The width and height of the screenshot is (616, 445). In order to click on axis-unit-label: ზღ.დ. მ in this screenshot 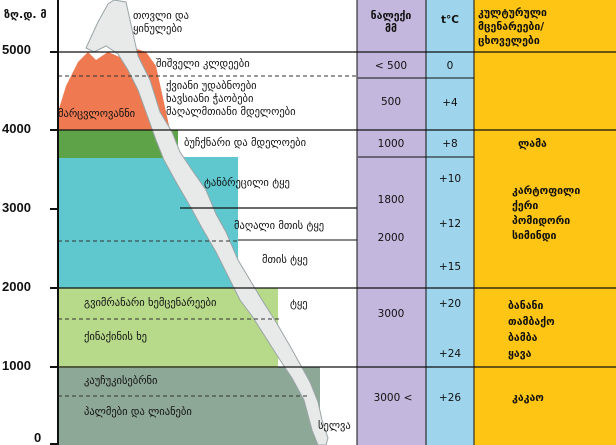, I will do `click(25, 14)`.